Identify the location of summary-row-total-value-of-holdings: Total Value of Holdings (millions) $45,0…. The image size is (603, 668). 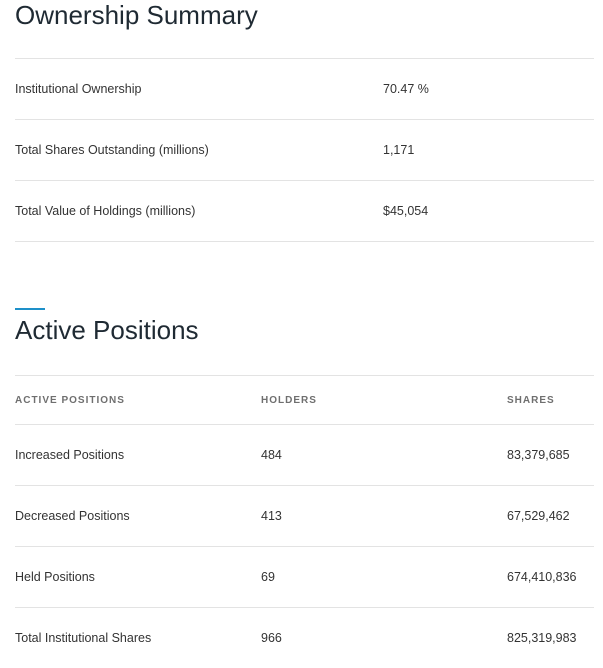
(304, 211).